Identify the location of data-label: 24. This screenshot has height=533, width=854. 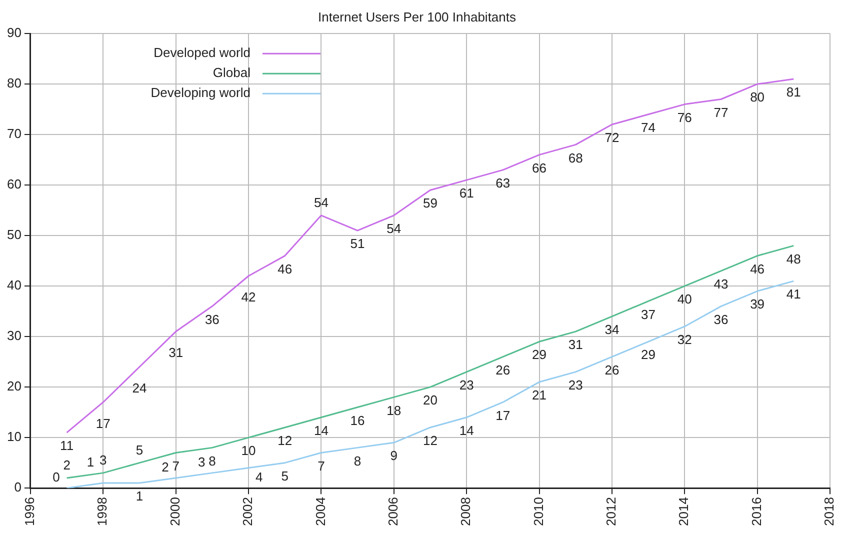
(139, 388).